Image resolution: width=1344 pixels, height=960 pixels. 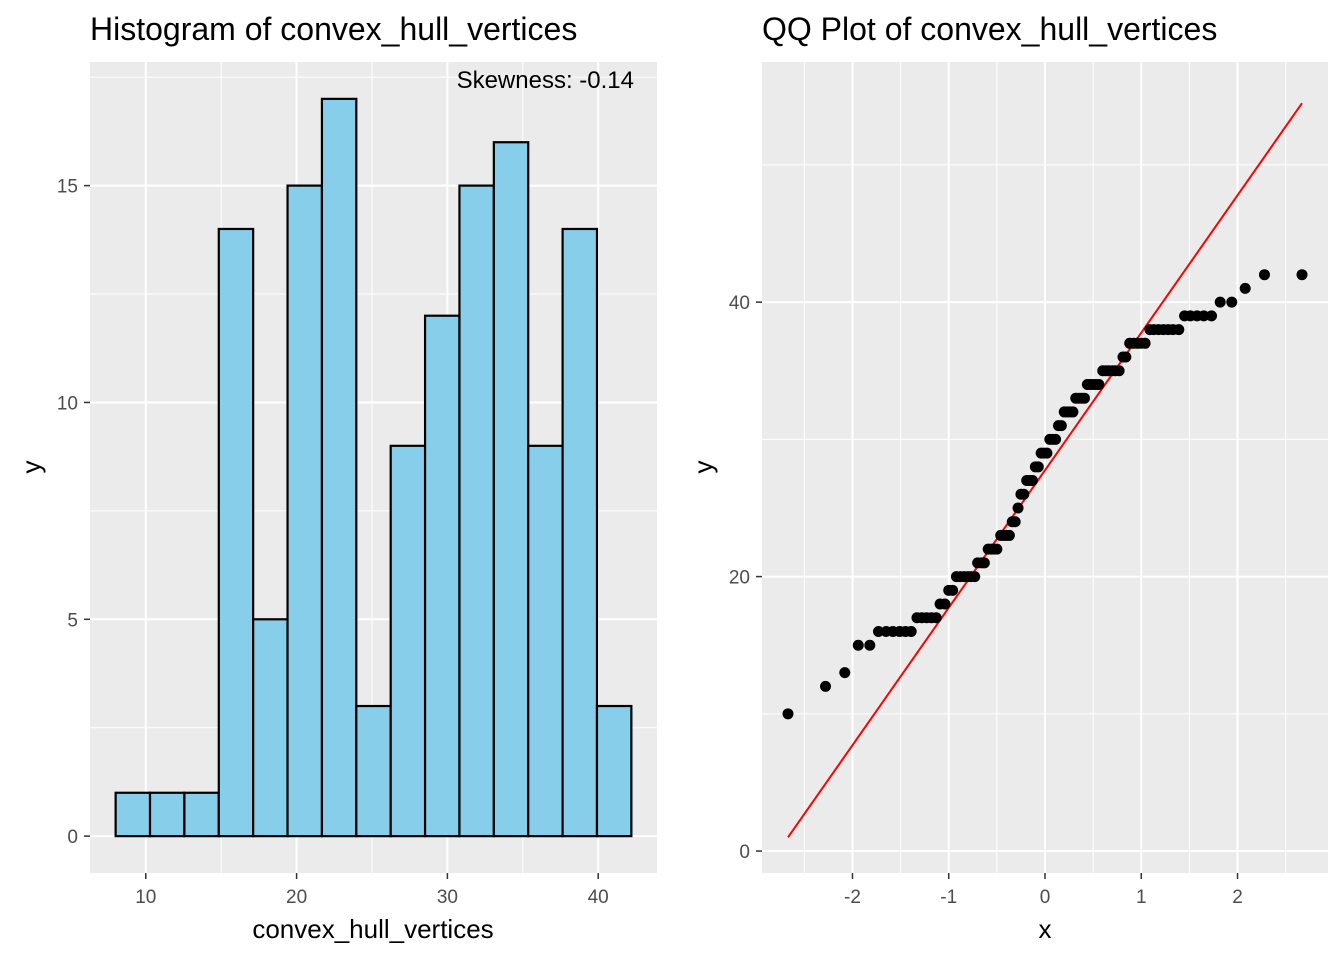 I want to click on histogram-y-tick-label: 5, so click(x=72, y=620).